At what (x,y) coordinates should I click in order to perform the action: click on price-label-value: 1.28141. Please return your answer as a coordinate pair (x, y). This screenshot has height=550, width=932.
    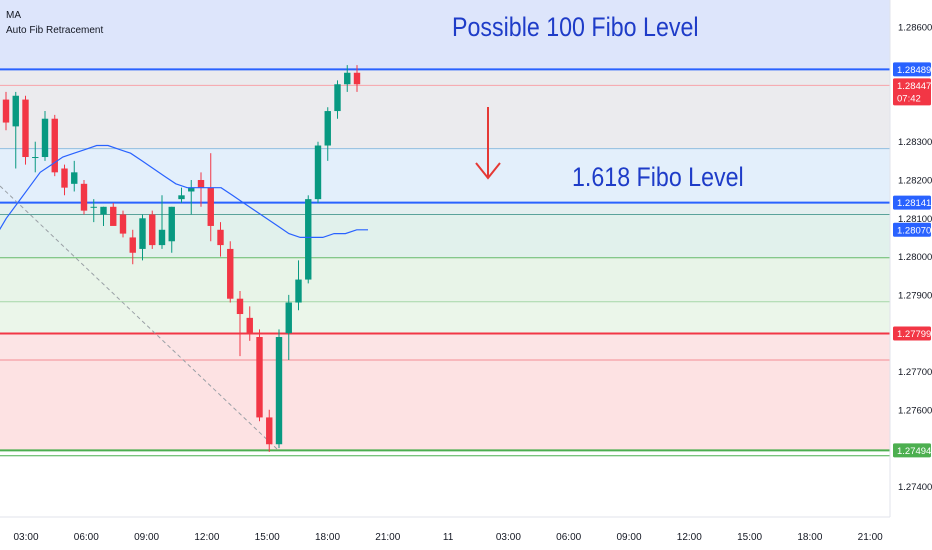
    Looking at the image, I should click on (914, 203).